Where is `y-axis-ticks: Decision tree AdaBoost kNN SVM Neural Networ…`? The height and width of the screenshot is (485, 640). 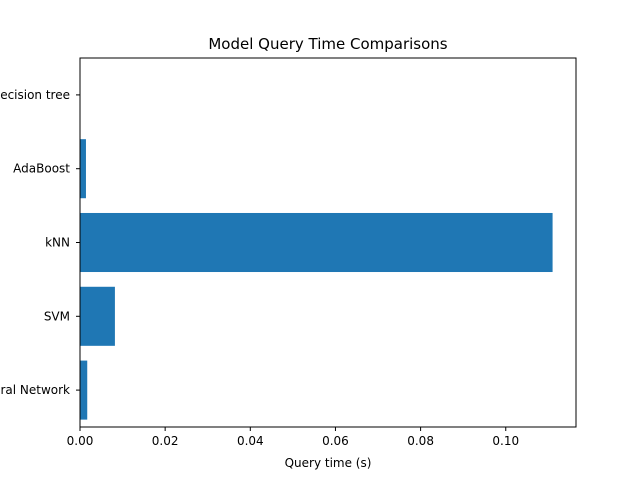
y-axis-ticks: Decision tree AdaBoost kNN SVM Neural Networ… is located at coordinates (40, 242).